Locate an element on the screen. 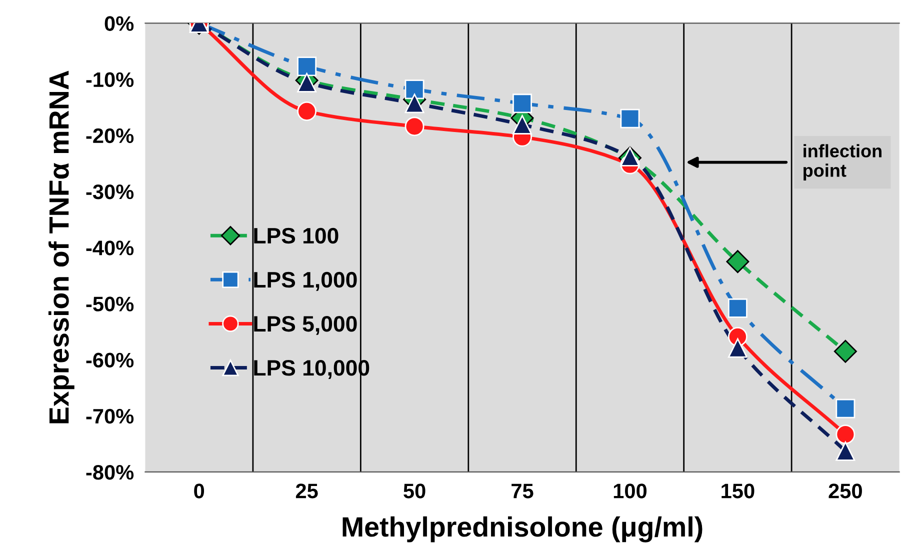 Image resolution: width=902 pixels, height=552 pixels. y-tick-label: -70% is located at coordinates (110, 416).